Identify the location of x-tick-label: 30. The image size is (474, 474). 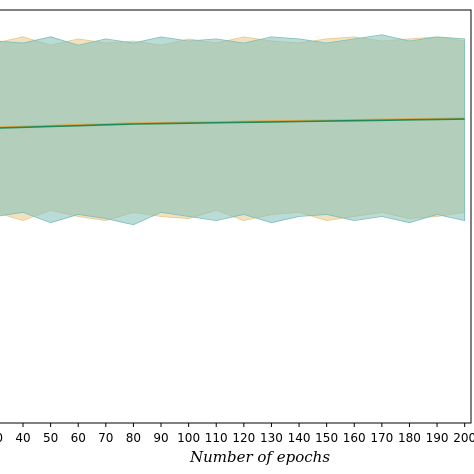
(1, 438).